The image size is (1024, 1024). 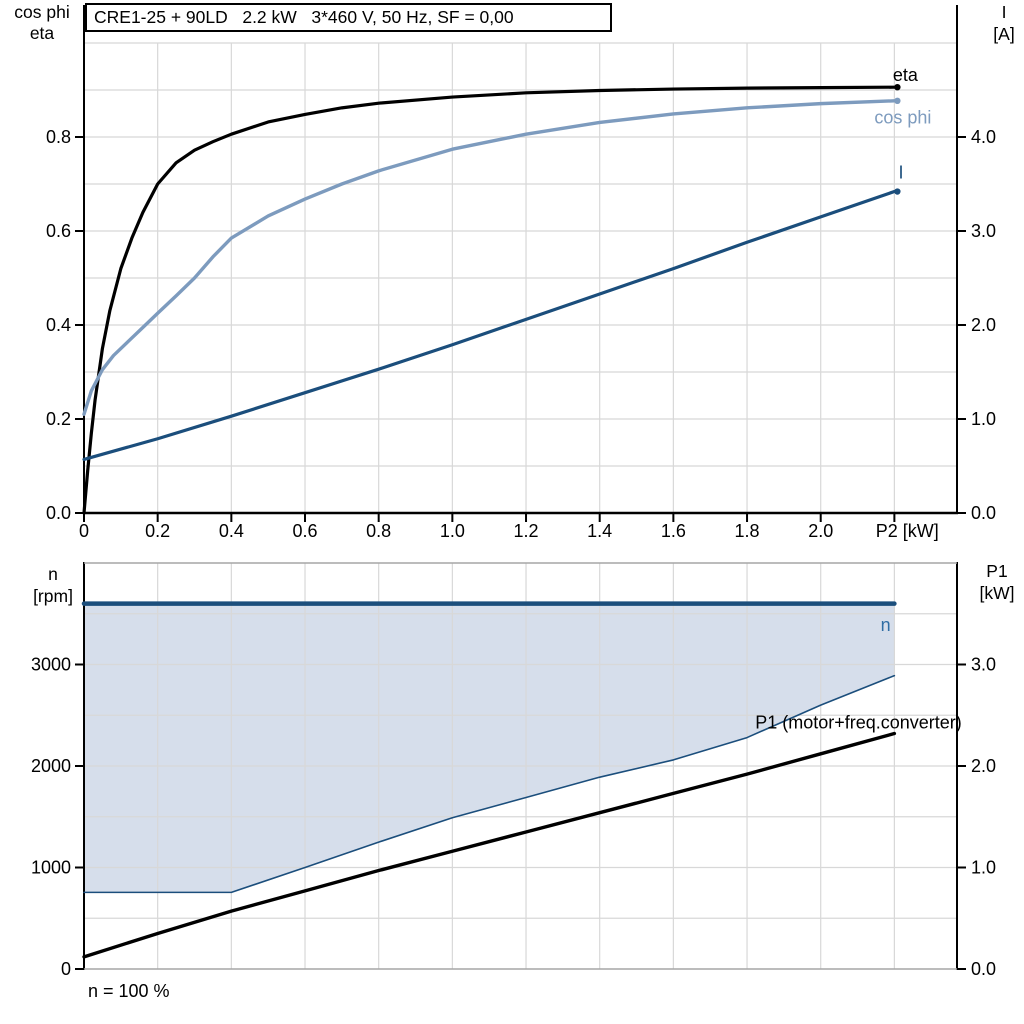 I want to click on tick-label: 3000, so click(x=51, y=665).